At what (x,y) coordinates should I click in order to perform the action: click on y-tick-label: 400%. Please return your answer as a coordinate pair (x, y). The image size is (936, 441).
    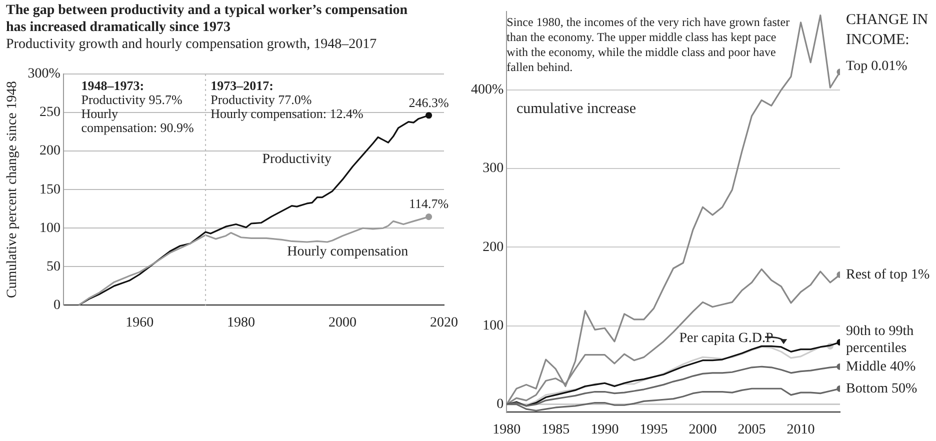
    Looking at the image, I should click on (487, 90).